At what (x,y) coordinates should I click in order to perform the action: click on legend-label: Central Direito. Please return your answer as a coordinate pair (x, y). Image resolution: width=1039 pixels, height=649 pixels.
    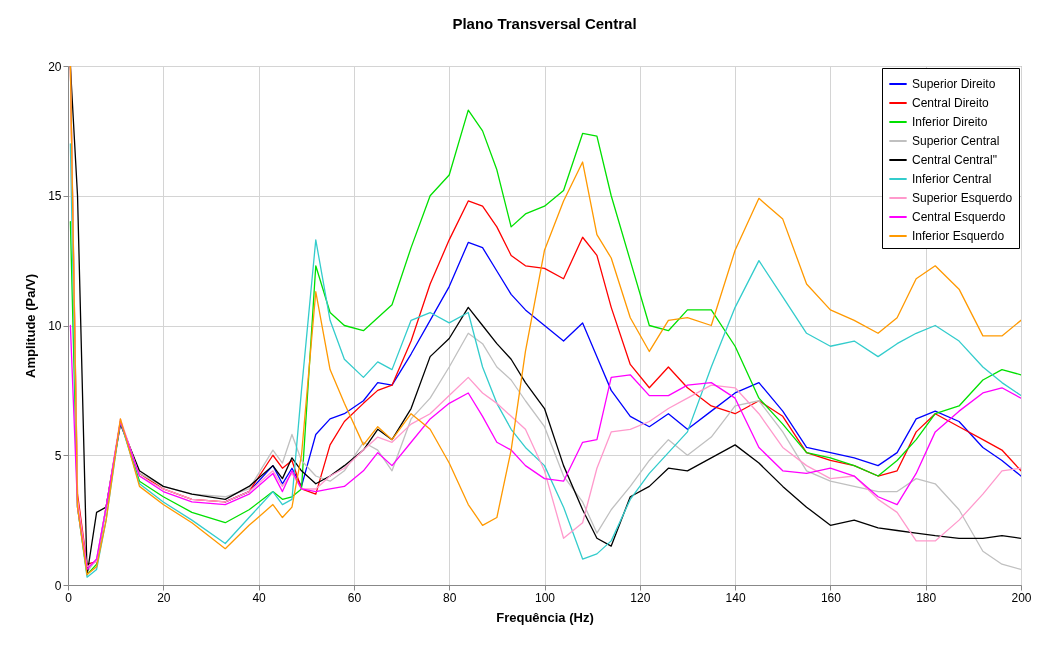
    Looking at the image, I should click on (951, 103).